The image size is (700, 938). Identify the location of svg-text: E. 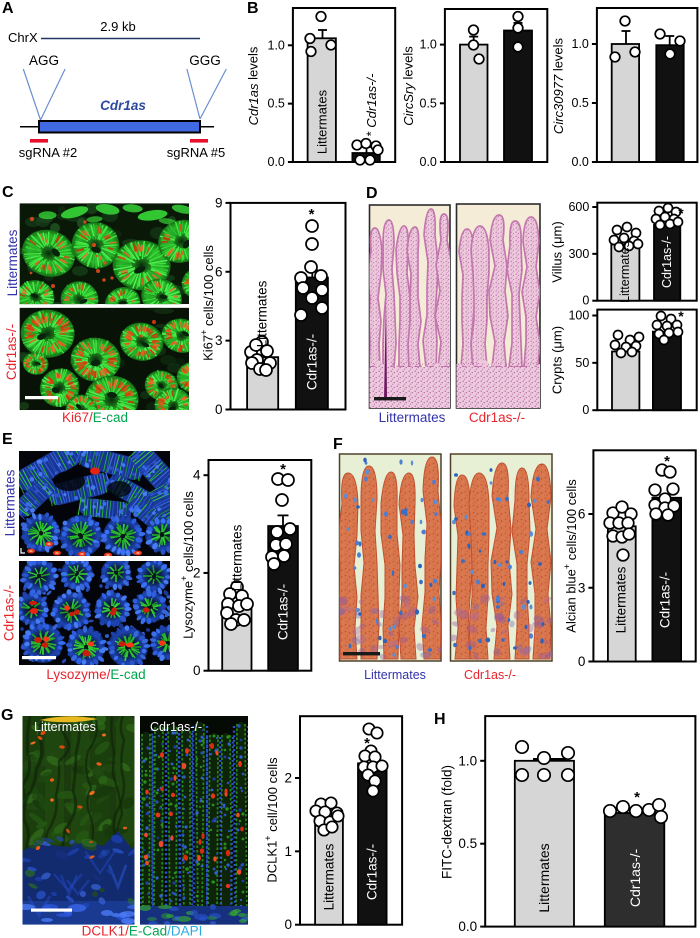
(7, 439).